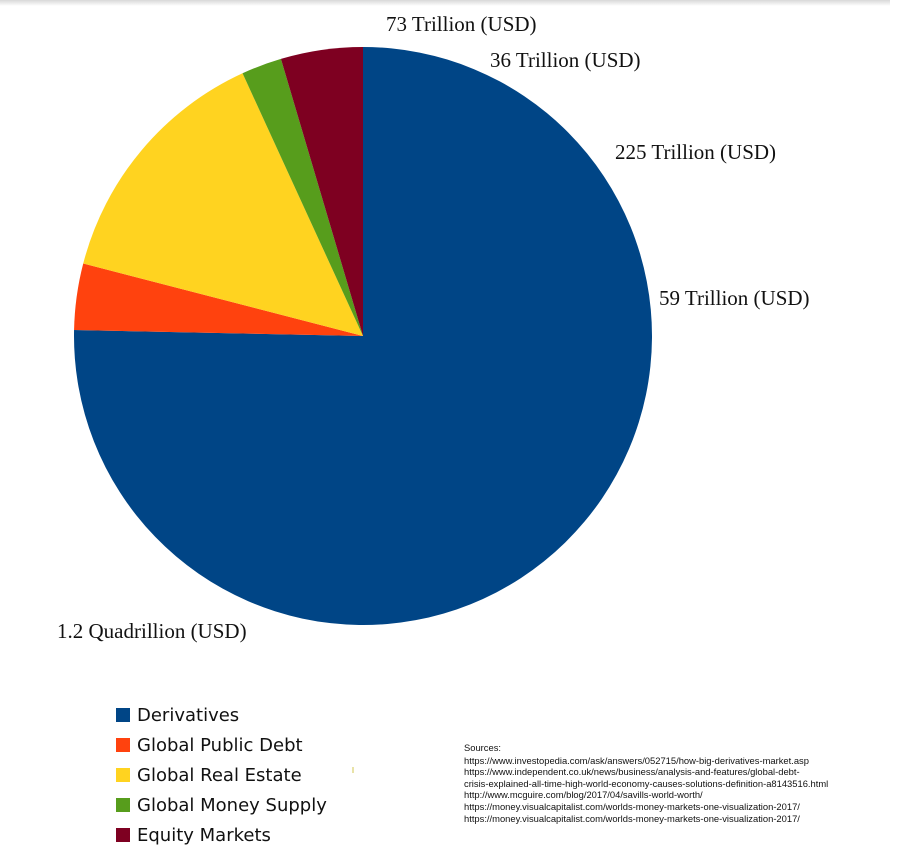  What do you see at coordinates (445, 3) in the screenshot?
I see `window-top-shadow` at bounding box center [445, 3].